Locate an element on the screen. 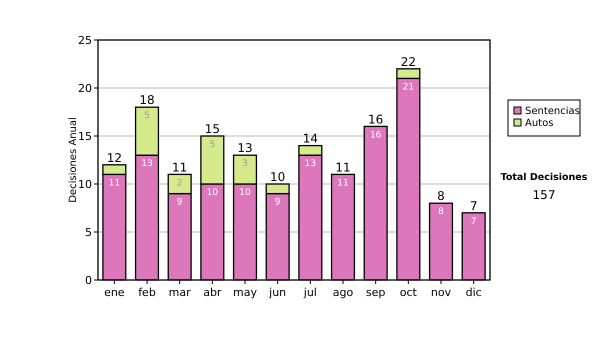 The height and width of the screenshot is (340, 600). x-tick-label: ene is located at coordinates (114, 292).